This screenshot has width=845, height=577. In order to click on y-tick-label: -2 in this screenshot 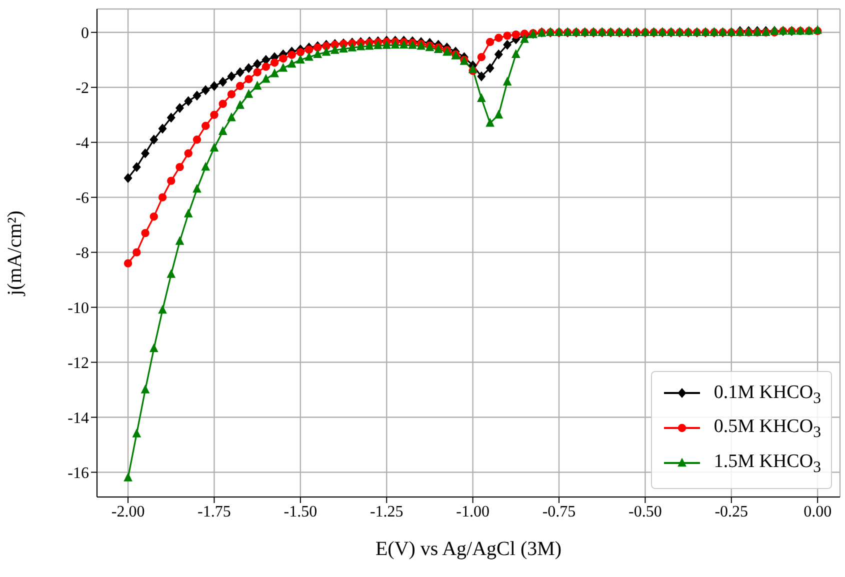, I will do `click(82, 89)`.